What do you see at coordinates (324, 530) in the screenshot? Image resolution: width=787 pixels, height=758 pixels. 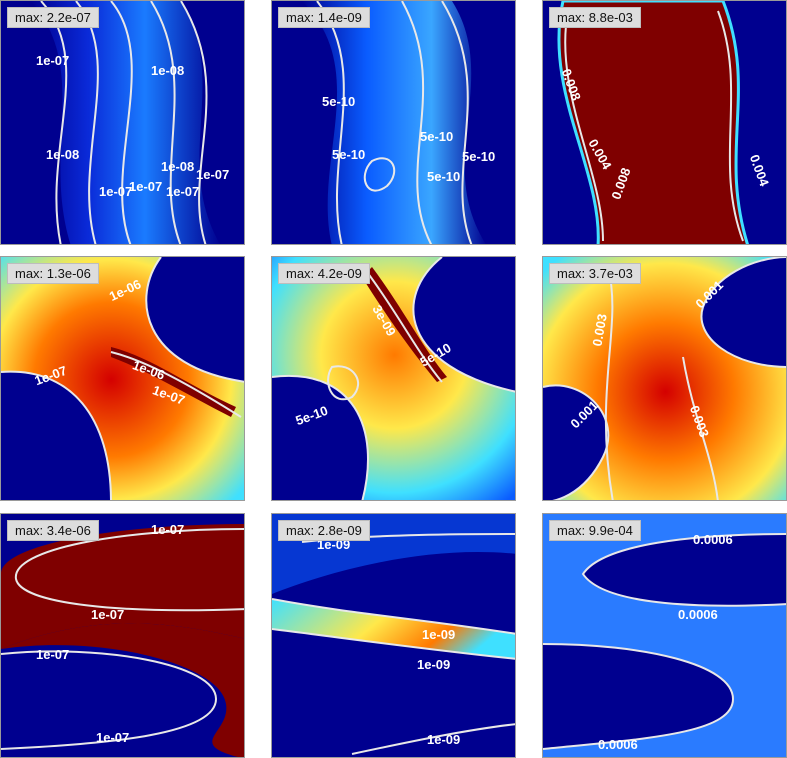 I see `max-value-badge: max: 2.8e-09` at bounding box center [324, 530].